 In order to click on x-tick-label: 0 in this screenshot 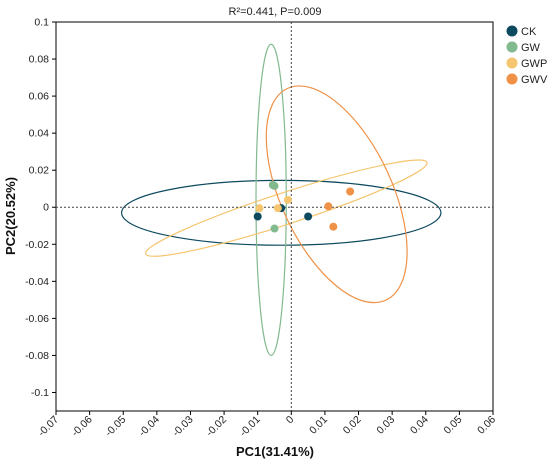, I will do `click(290, 420)`.